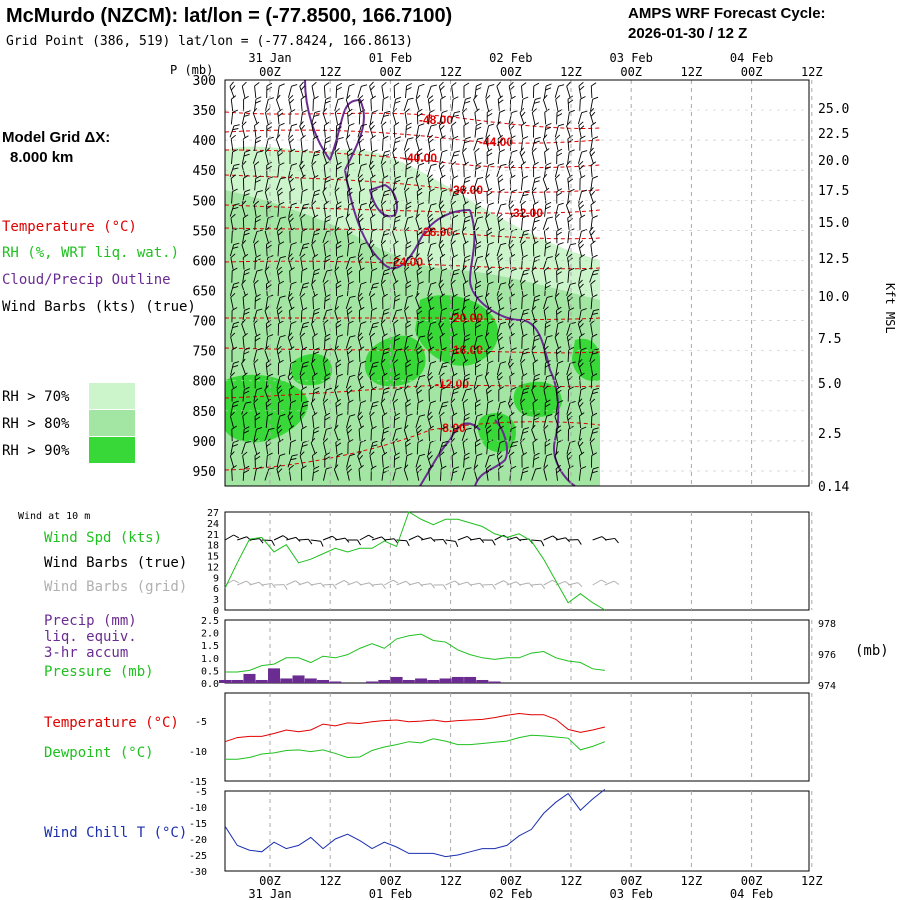 Image resolution: width=900 pixels, height=900 pixels. Describe the element at coordinates (270, 72) in the screenshot. I see `top-hour-tick: 00Z` at that location.